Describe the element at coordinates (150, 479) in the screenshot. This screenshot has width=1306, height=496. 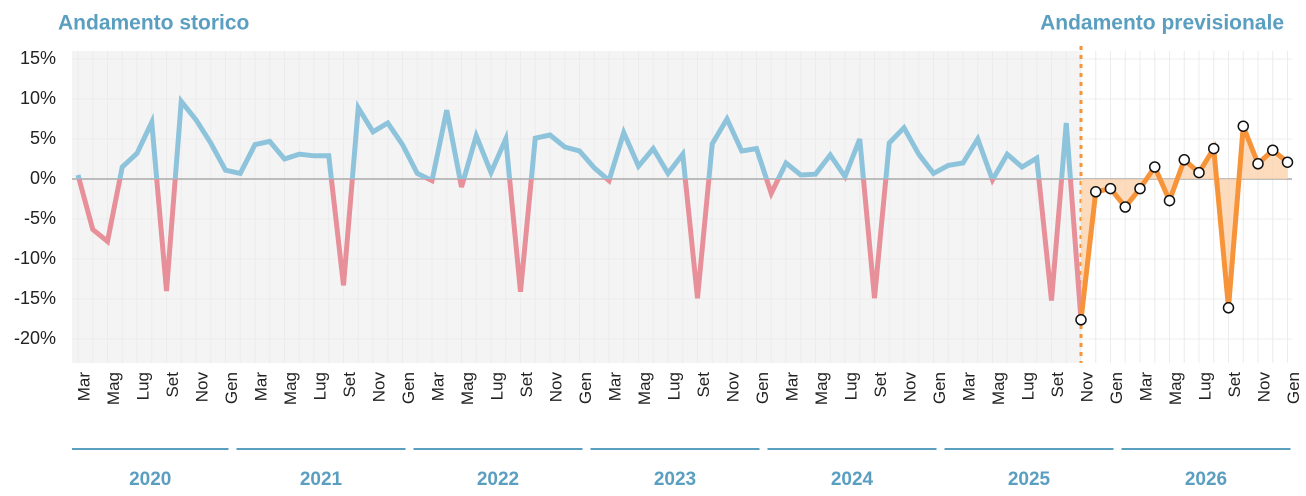
I see `year-label: 2020` at that location.